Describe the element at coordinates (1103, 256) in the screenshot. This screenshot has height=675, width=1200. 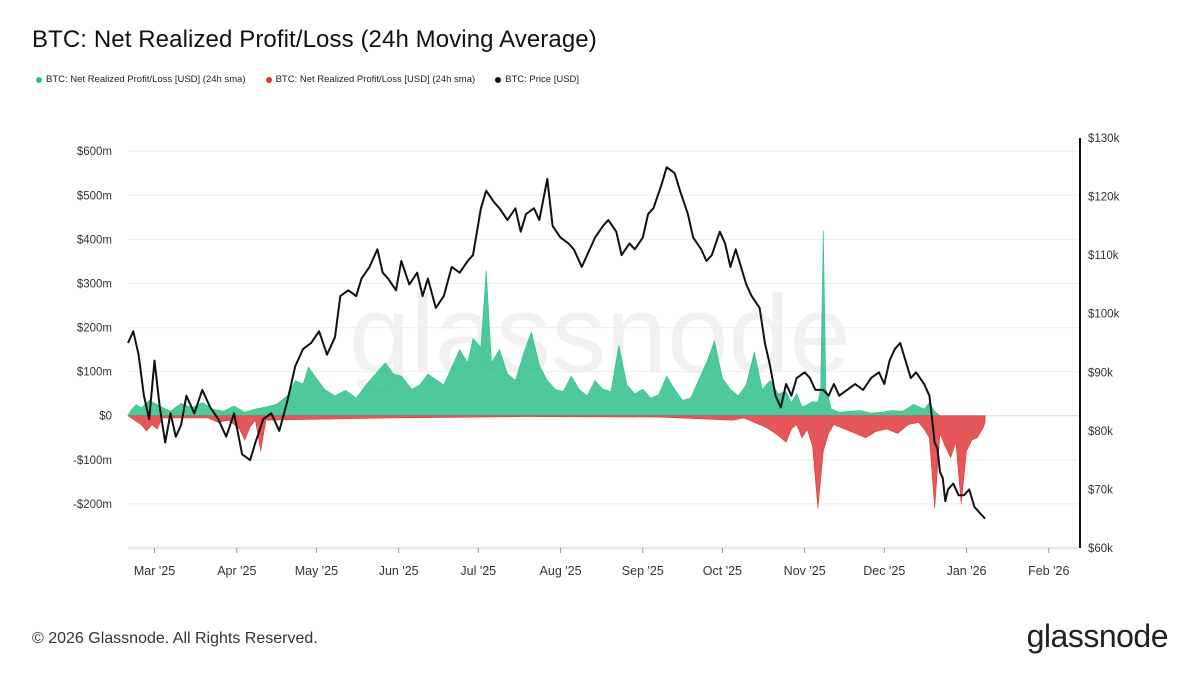
I see `y-right-tick-label-5: $110k` at that location.